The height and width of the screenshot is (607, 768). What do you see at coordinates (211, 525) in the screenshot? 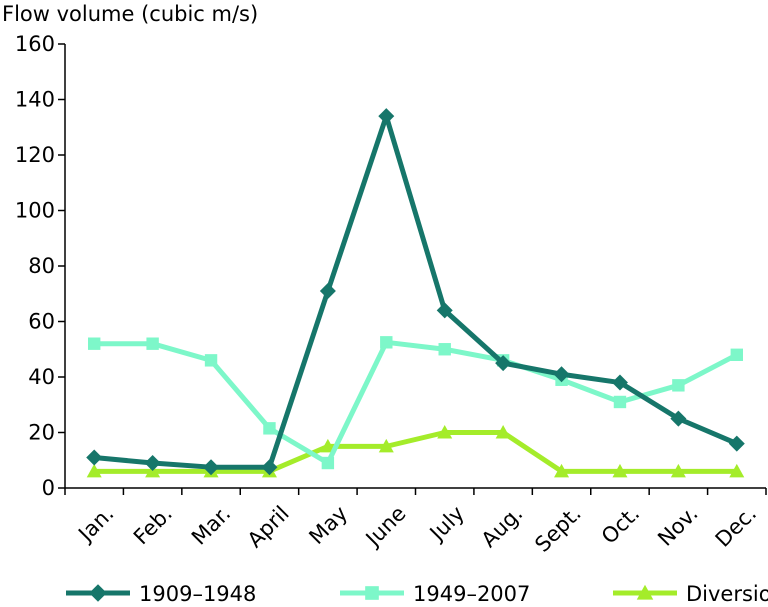
I see `x-tick-label: Mar.` at bounding box center [211, 525].